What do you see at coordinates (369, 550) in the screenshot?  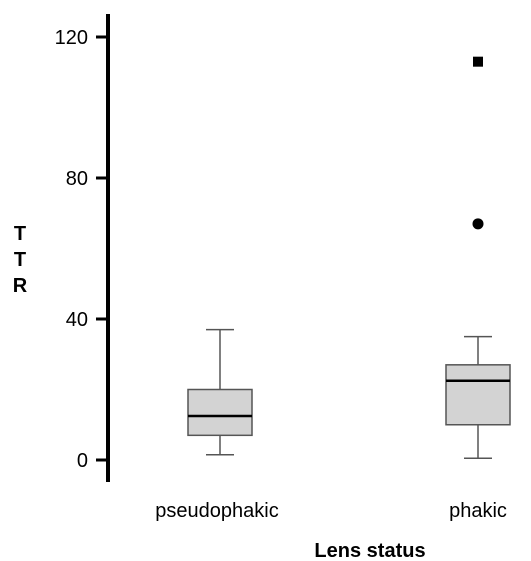 I see `x-axis-title: Lens status` at bounding box center [369, 550].